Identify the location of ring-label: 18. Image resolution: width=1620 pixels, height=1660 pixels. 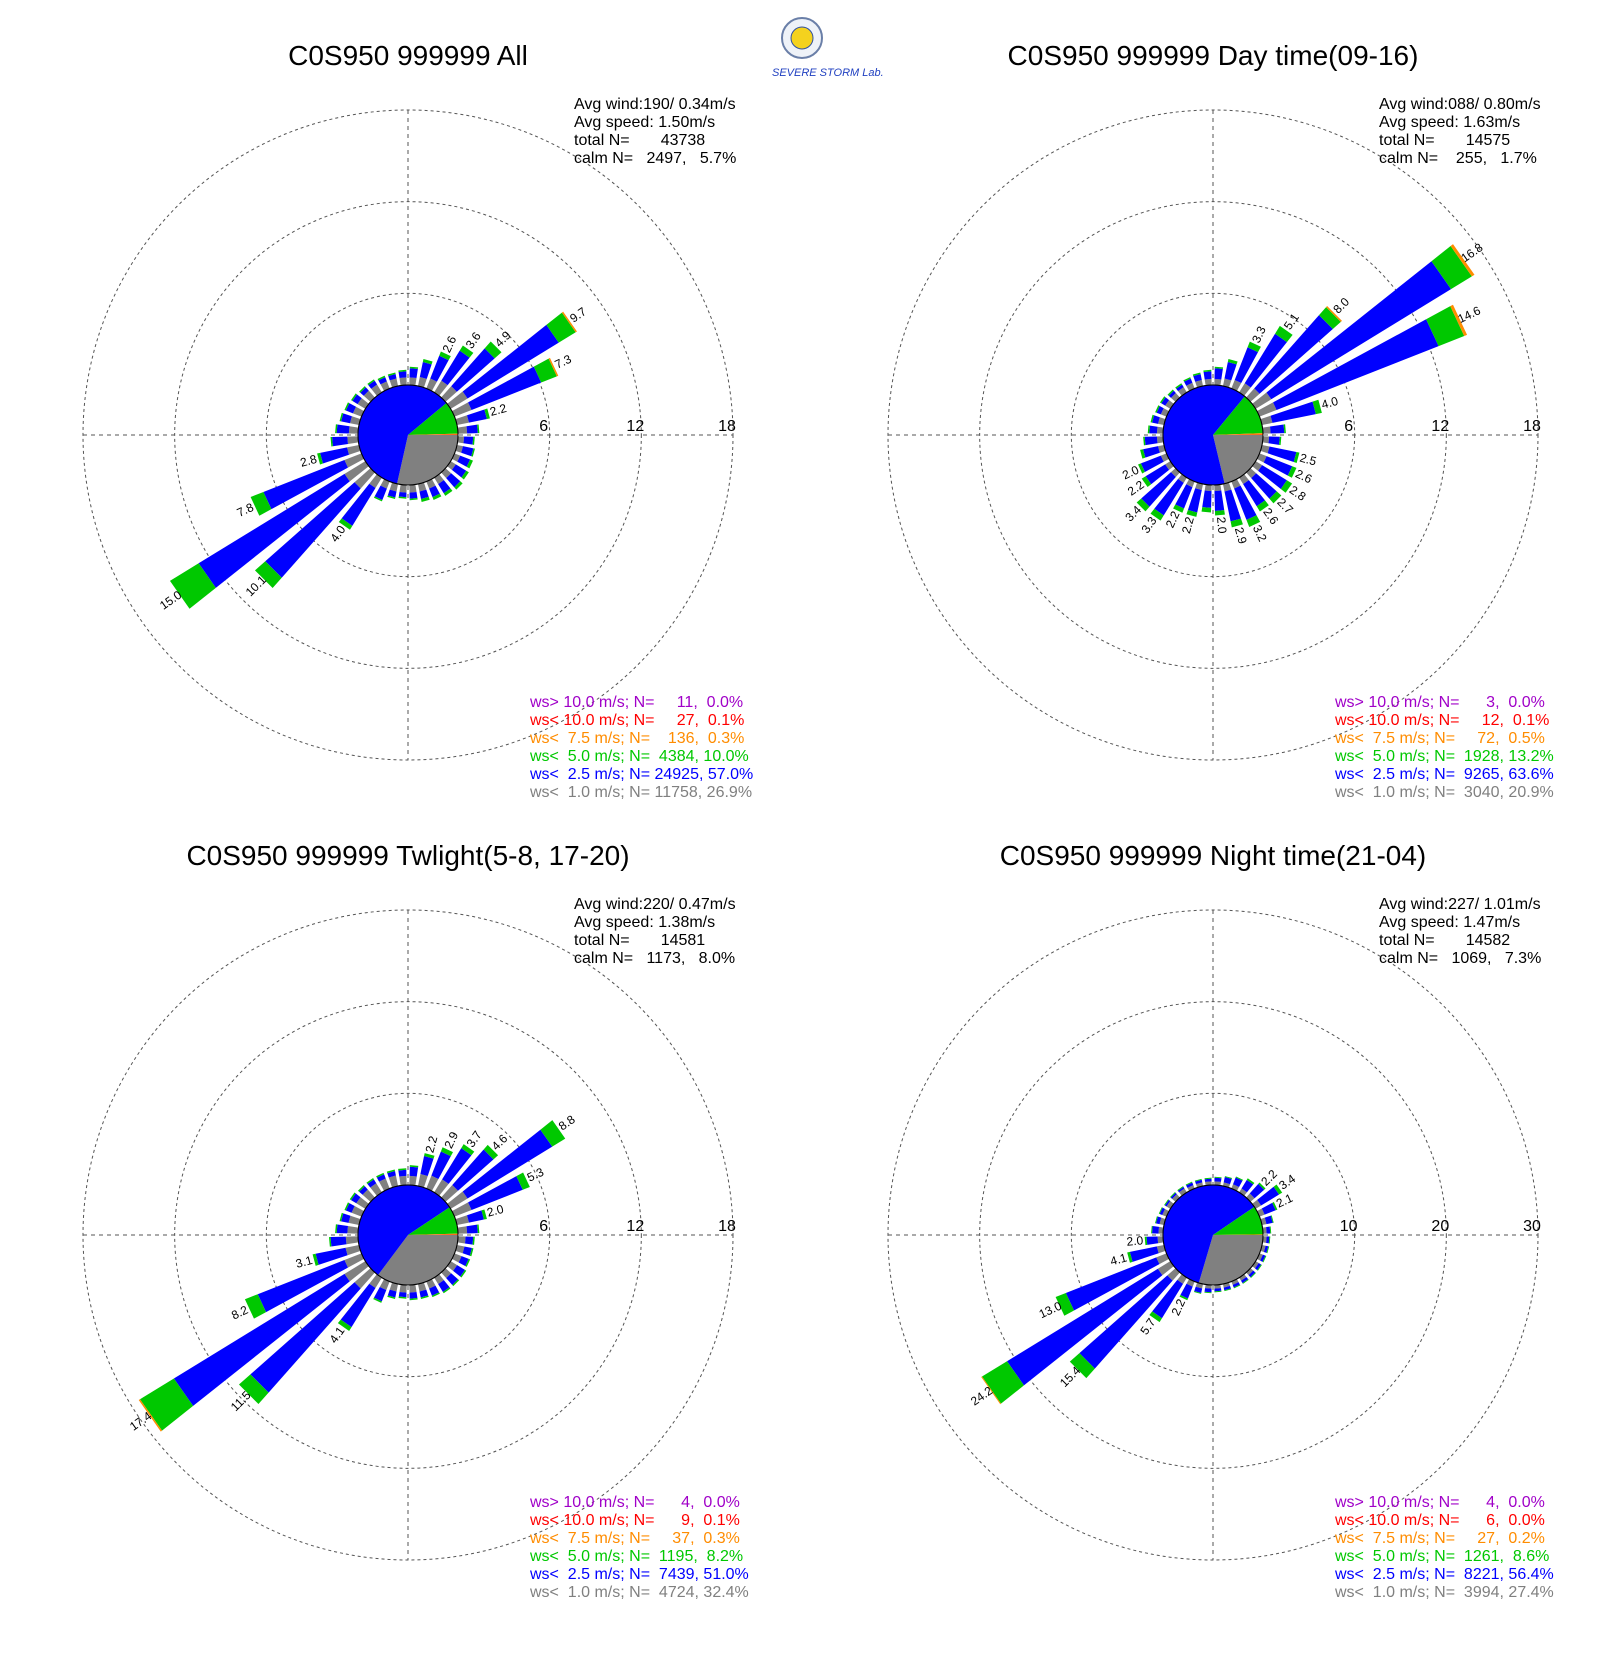
(1532, 426).